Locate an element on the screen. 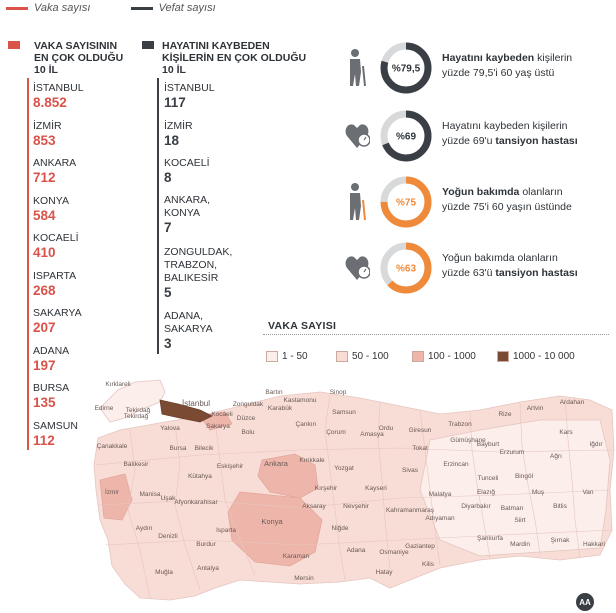 The image size is (616, 613). province-label: İzmir is located at coordinates (112, 491).